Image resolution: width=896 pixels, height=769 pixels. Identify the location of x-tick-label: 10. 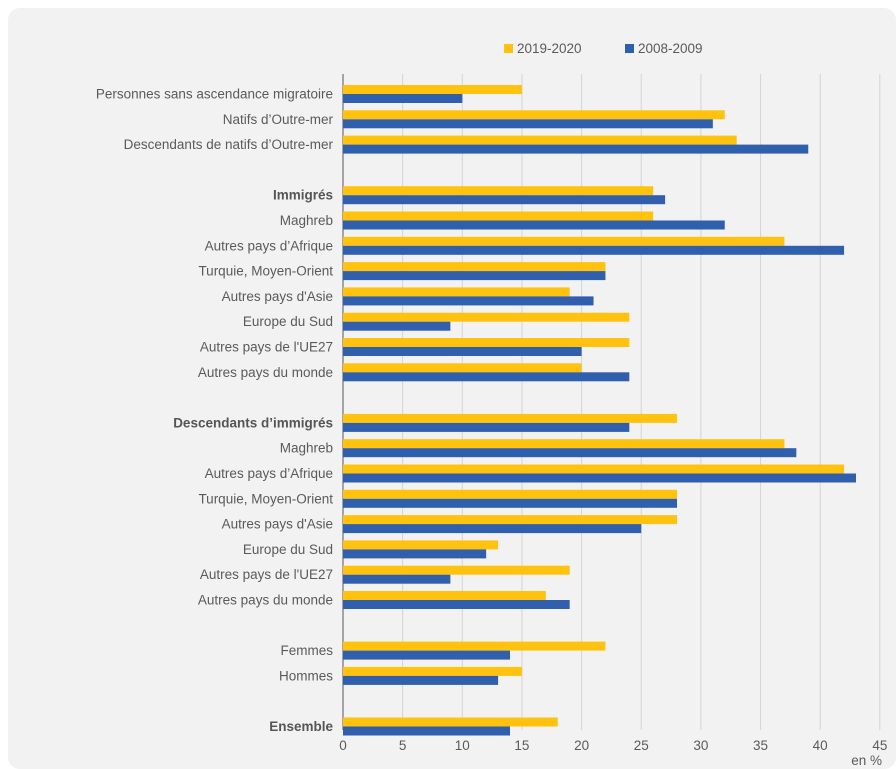
(462, 745).